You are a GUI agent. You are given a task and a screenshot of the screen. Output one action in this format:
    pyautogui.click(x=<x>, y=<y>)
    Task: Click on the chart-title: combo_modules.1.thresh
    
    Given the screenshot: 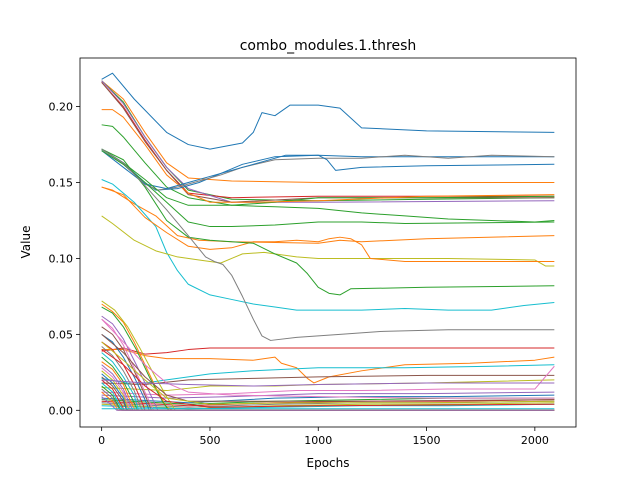 What is the action you would take?
    pyautogui.click(x=328, y=46)
    